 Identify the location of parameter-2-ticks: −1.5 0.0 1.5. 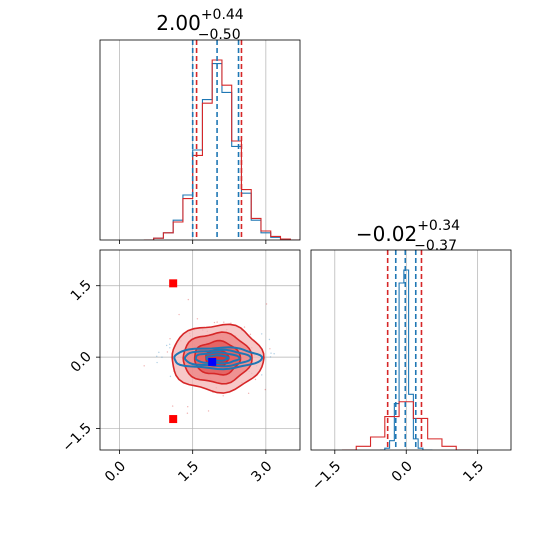
(398, 472).